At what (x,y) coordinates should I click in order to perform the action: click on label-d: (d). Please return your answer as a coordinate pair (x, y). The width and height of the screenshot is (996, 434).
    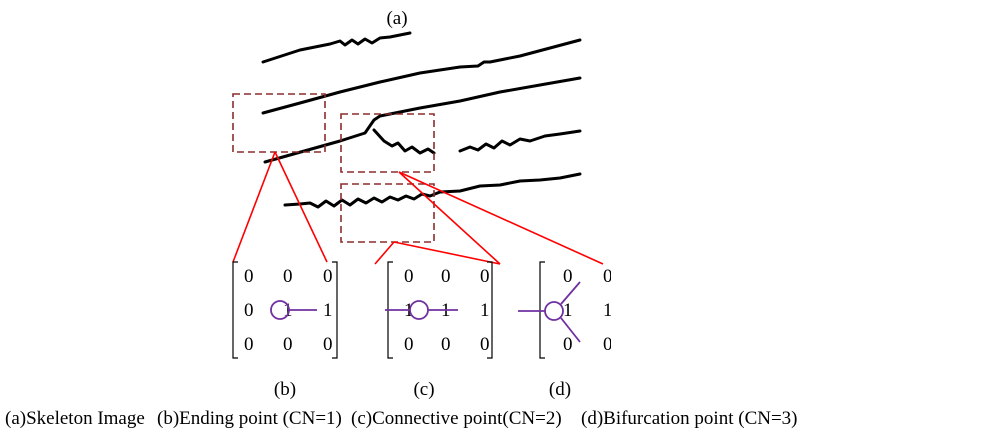
    Looking at the image, I should click on (560, 389).